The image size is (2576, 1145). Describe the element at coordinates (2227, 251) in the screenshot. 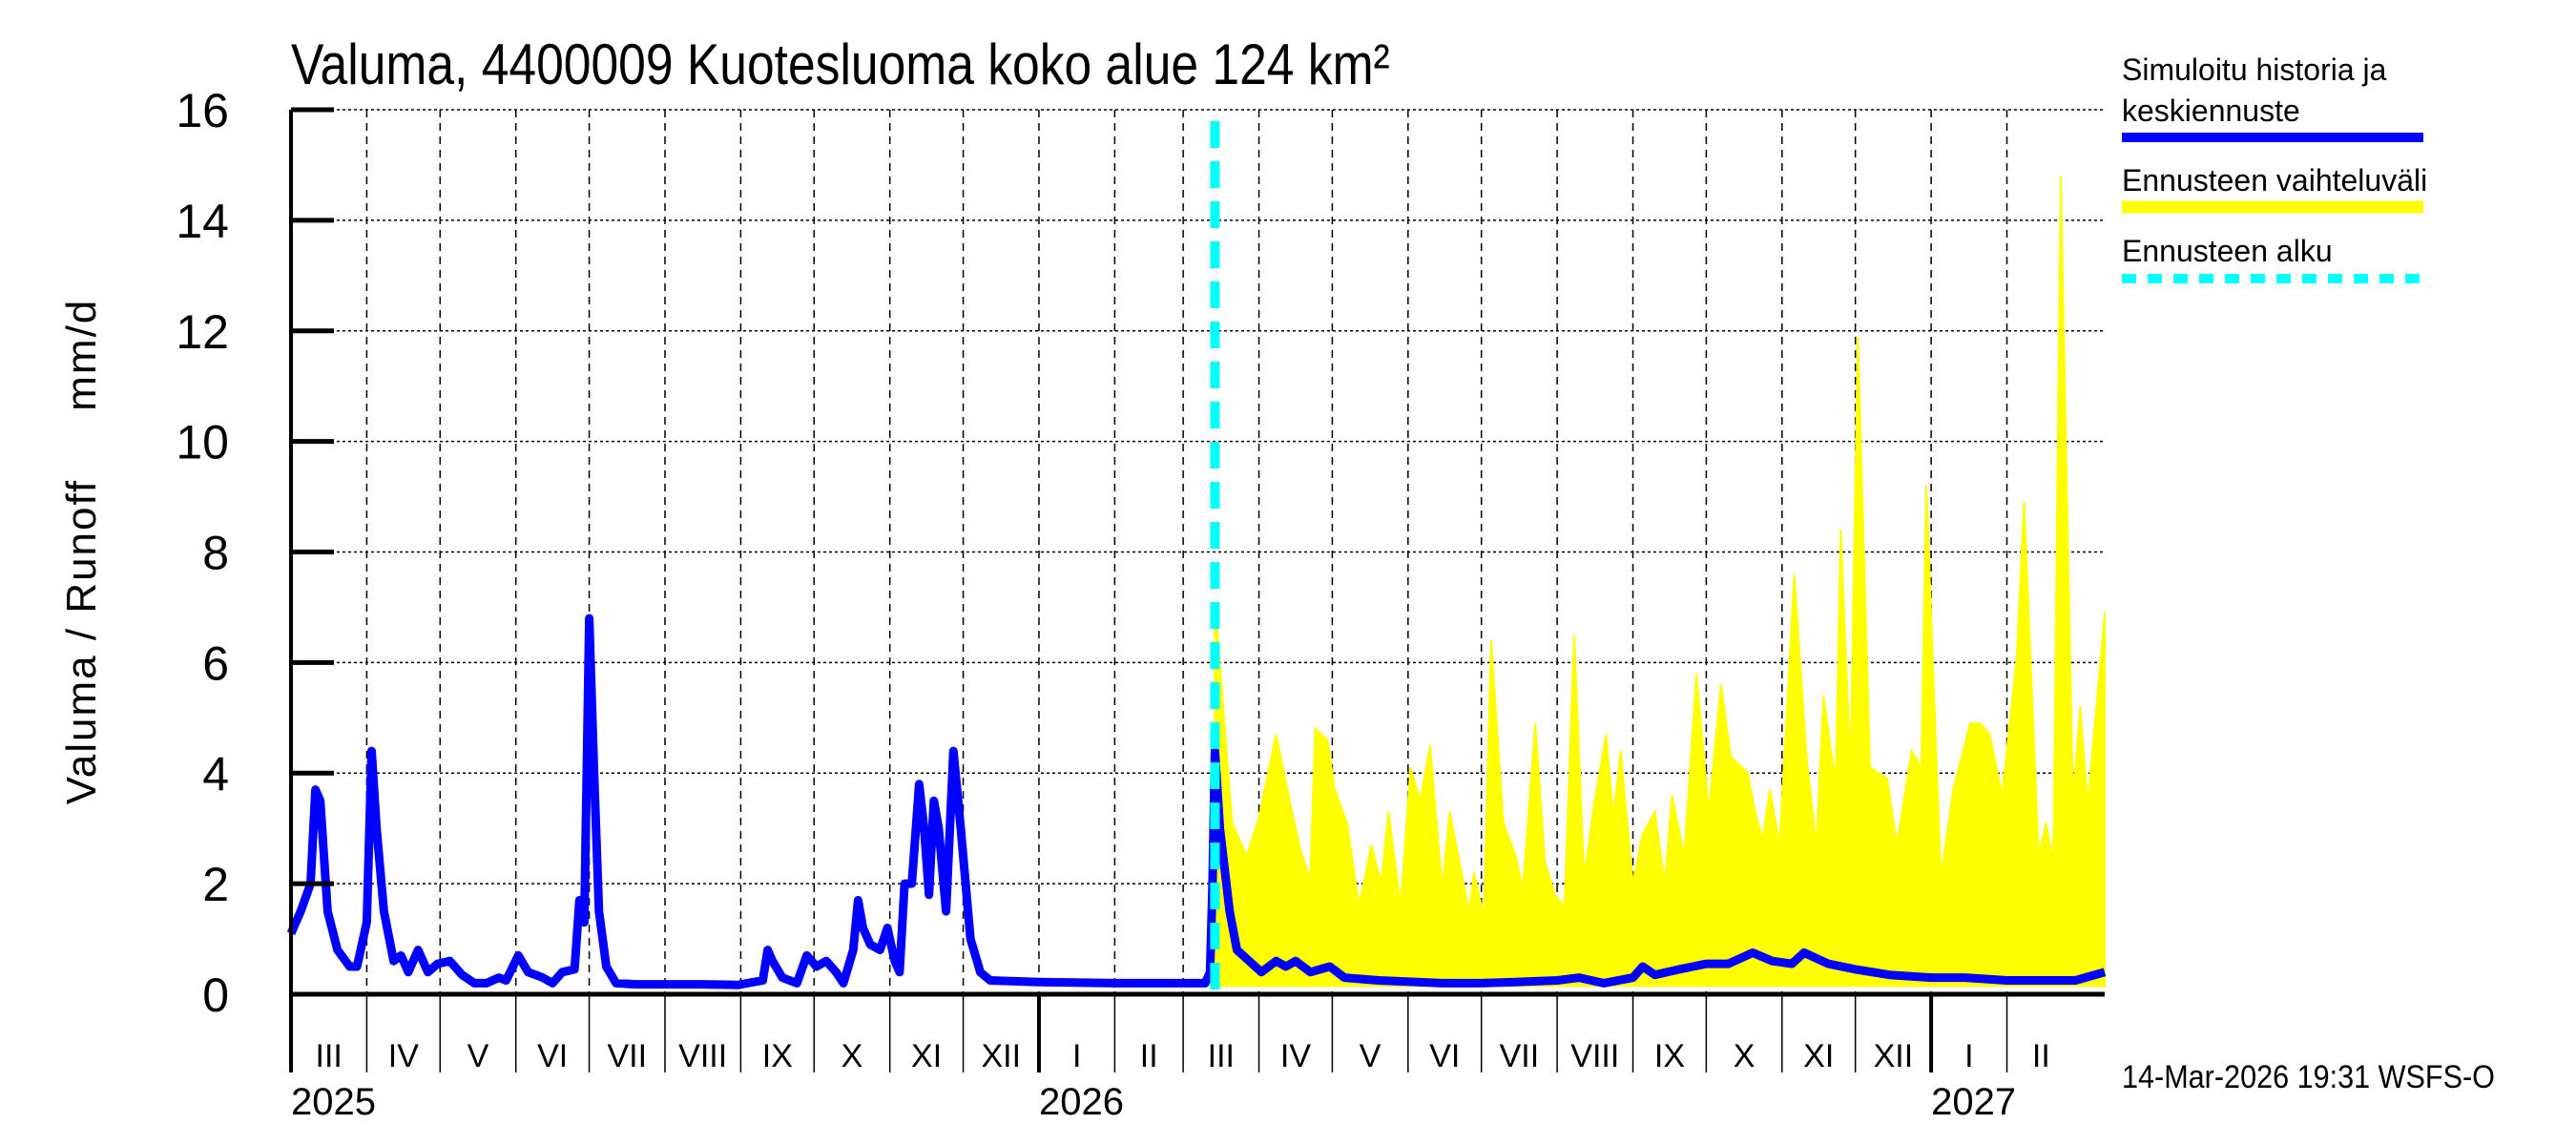

I see `legend-start-label: Ennusteen alku` at that location.